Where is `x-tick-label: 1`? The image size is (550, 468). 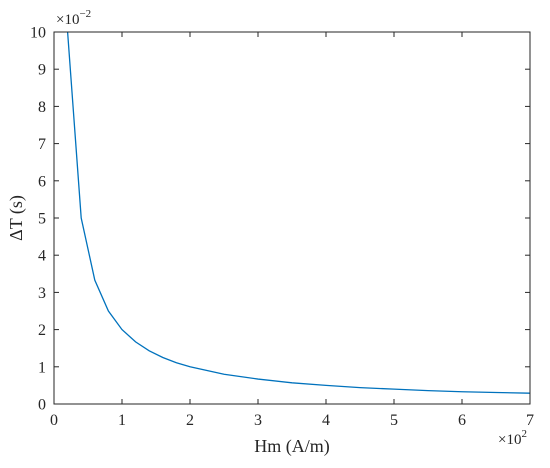
x-tick-label: 1 is located at coordinates (122, 420).